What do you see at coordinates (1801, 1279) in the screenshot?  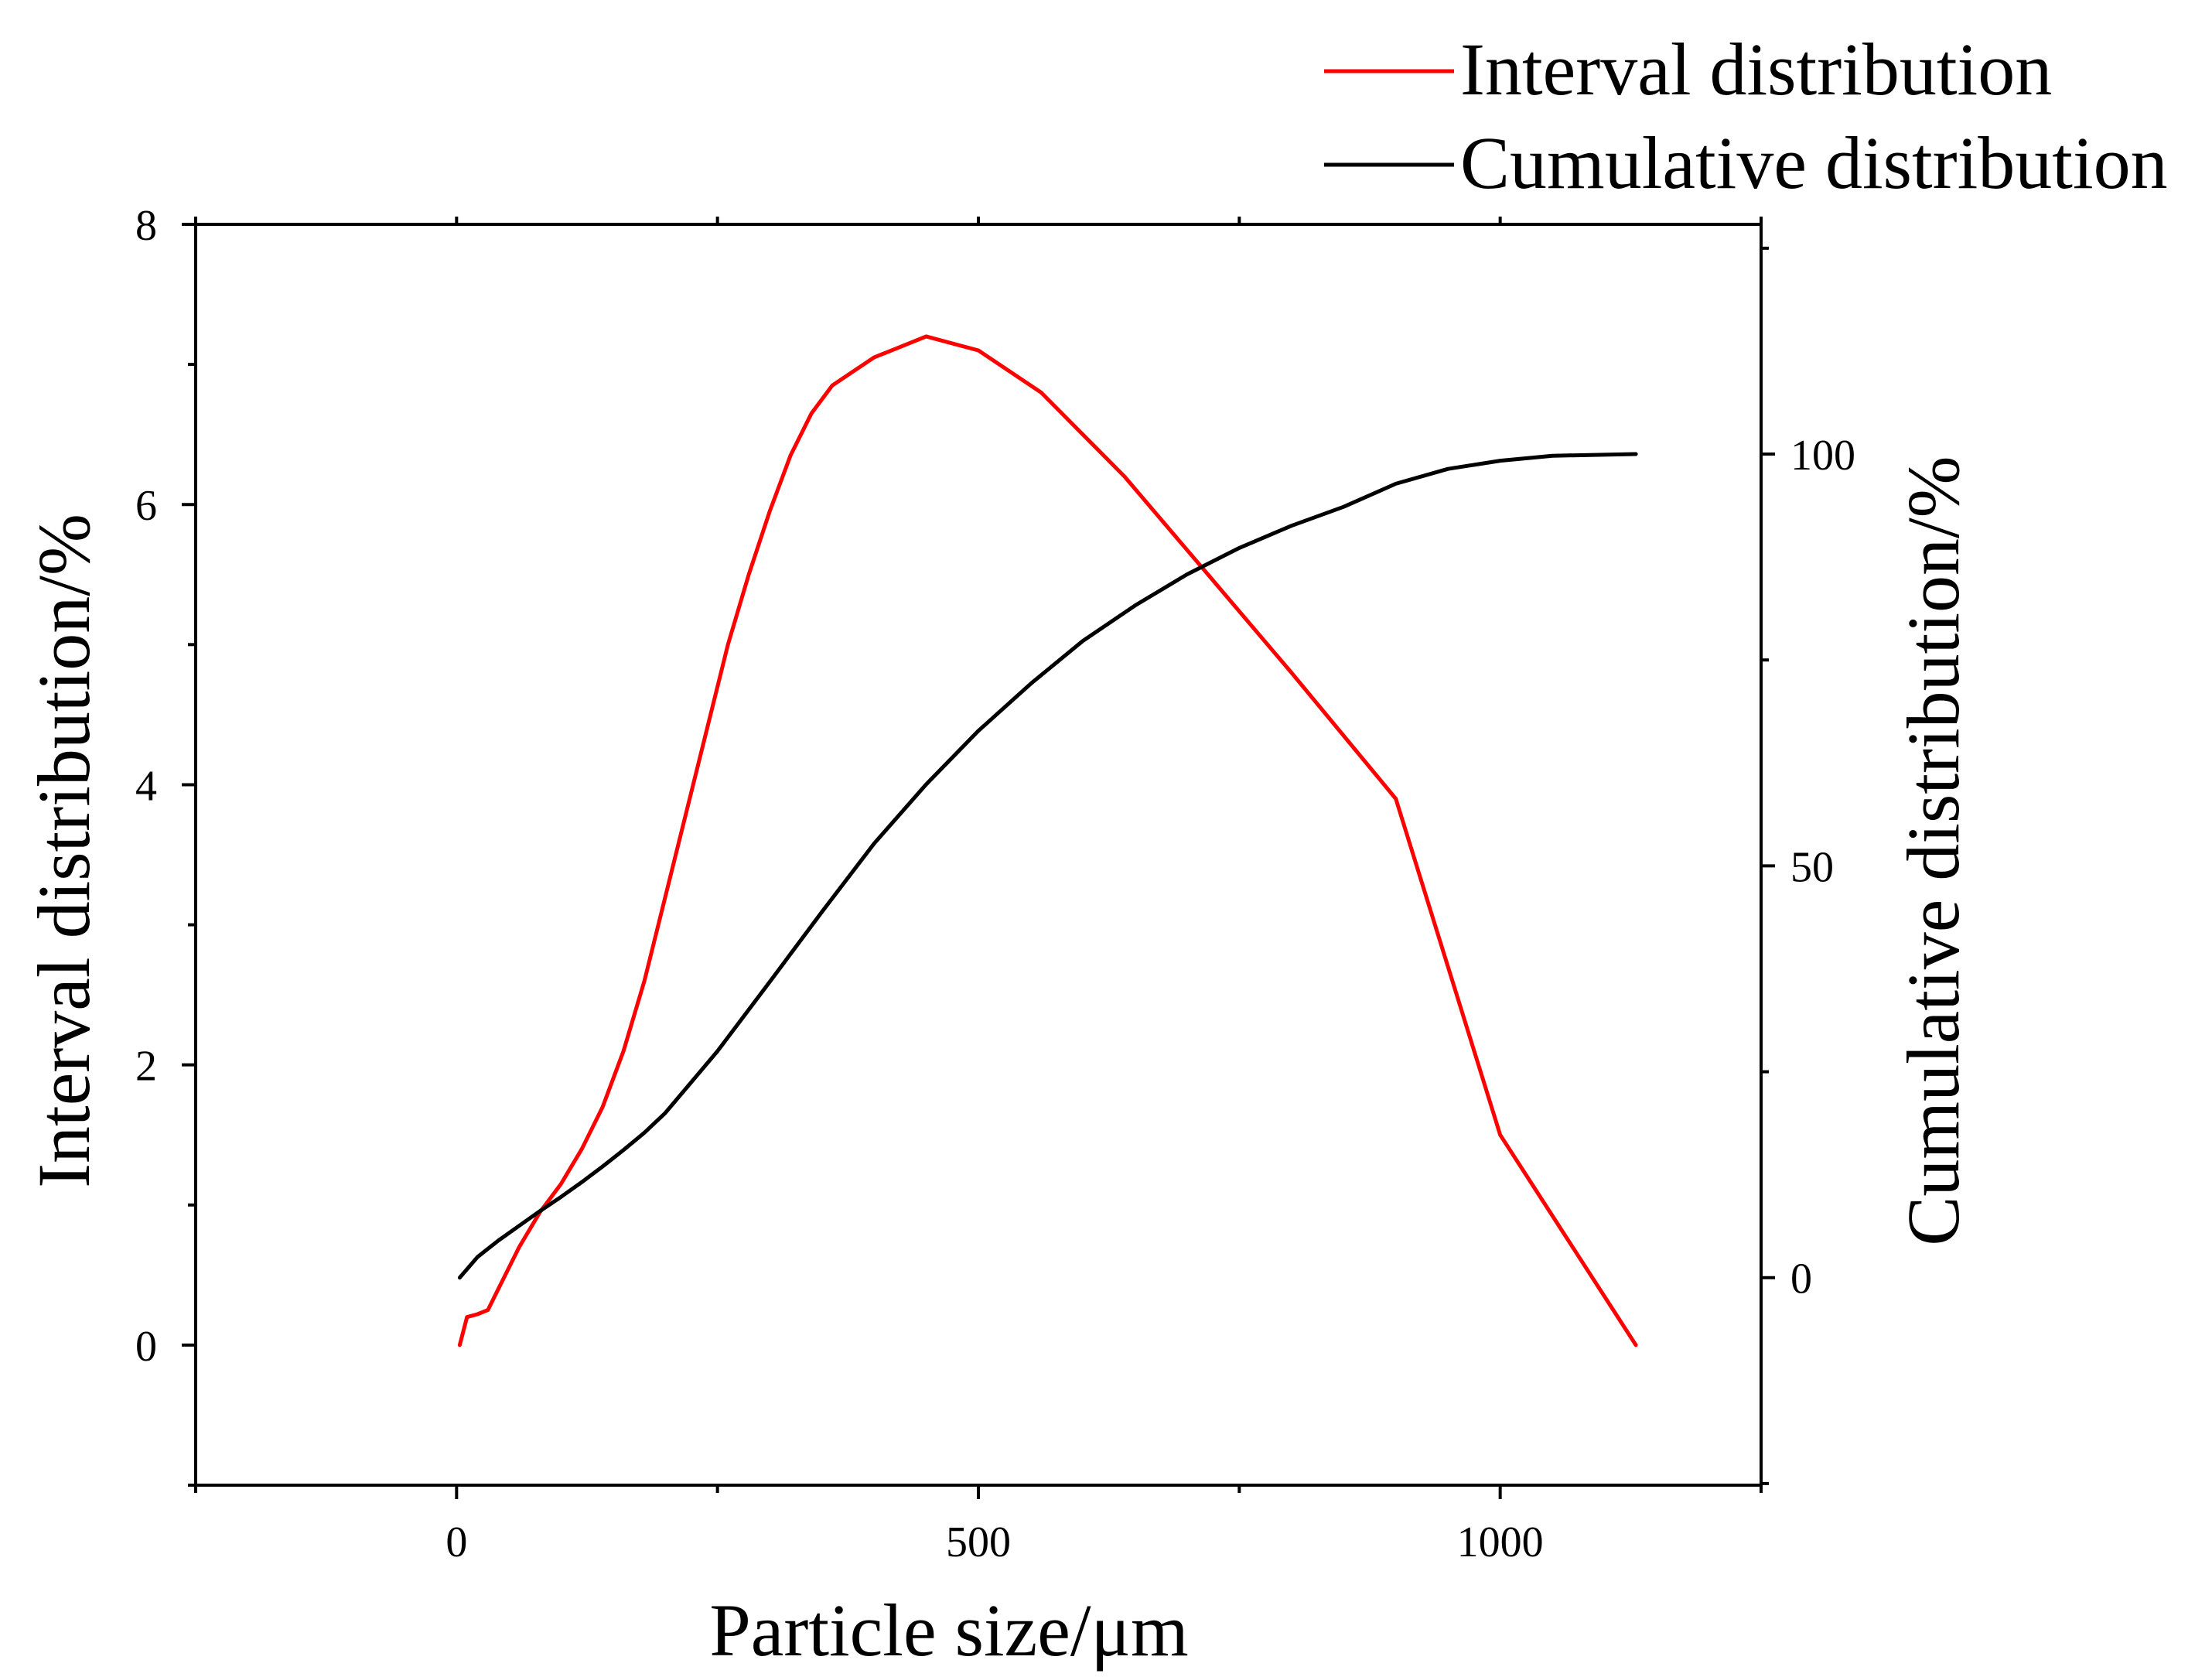 I see `y-right-tick-label: 0` at bounding box center [1801, 1279].